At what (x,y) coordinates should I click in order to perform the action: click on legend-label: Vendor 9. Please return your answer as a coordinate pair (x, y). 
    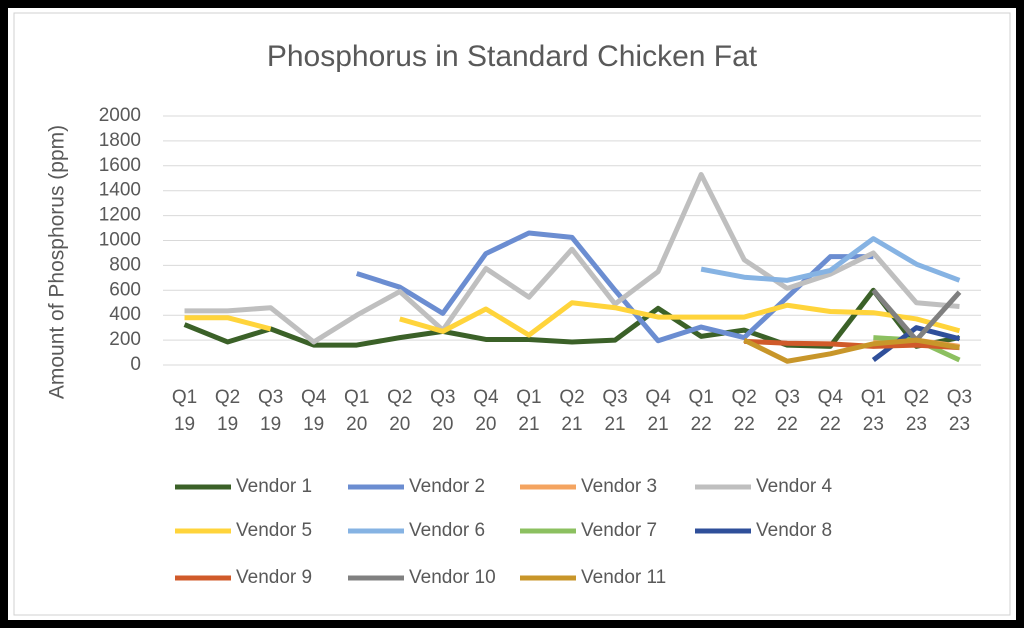
    Looking at the image, I should click on (274, 577).